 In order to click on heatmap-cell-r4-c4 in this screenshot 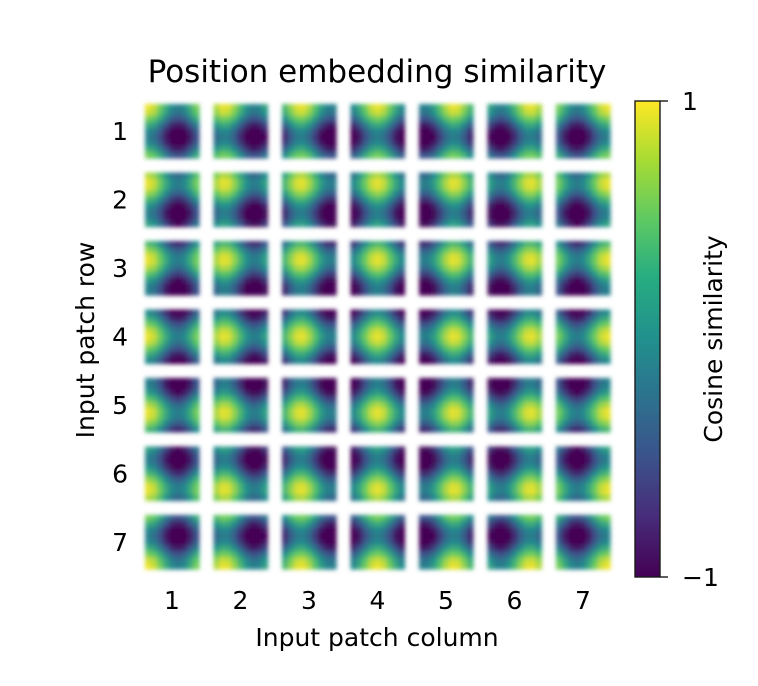, I will do `click(378, 337)`.